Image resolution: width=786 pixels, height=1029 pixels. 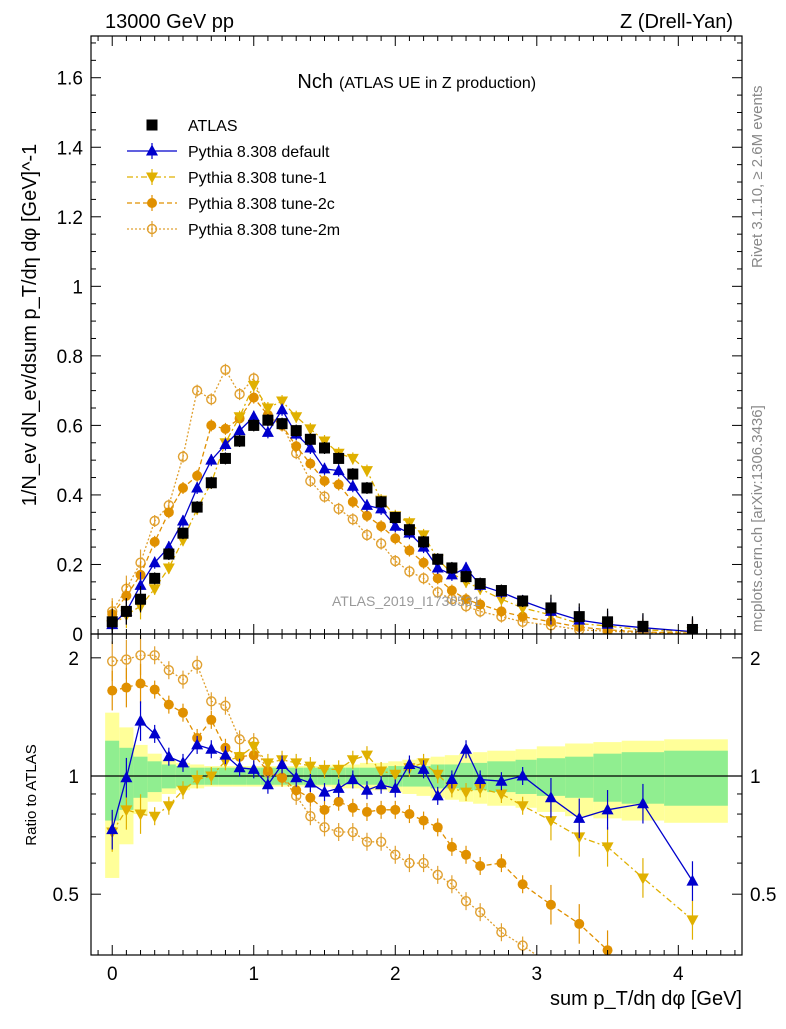 What do you see at coordinates (757, 518) in the screenshot?
I see `mcplots-text: mcplots.cern.ch [arXiv:1306.3436]` at bounding box center [757, 518].